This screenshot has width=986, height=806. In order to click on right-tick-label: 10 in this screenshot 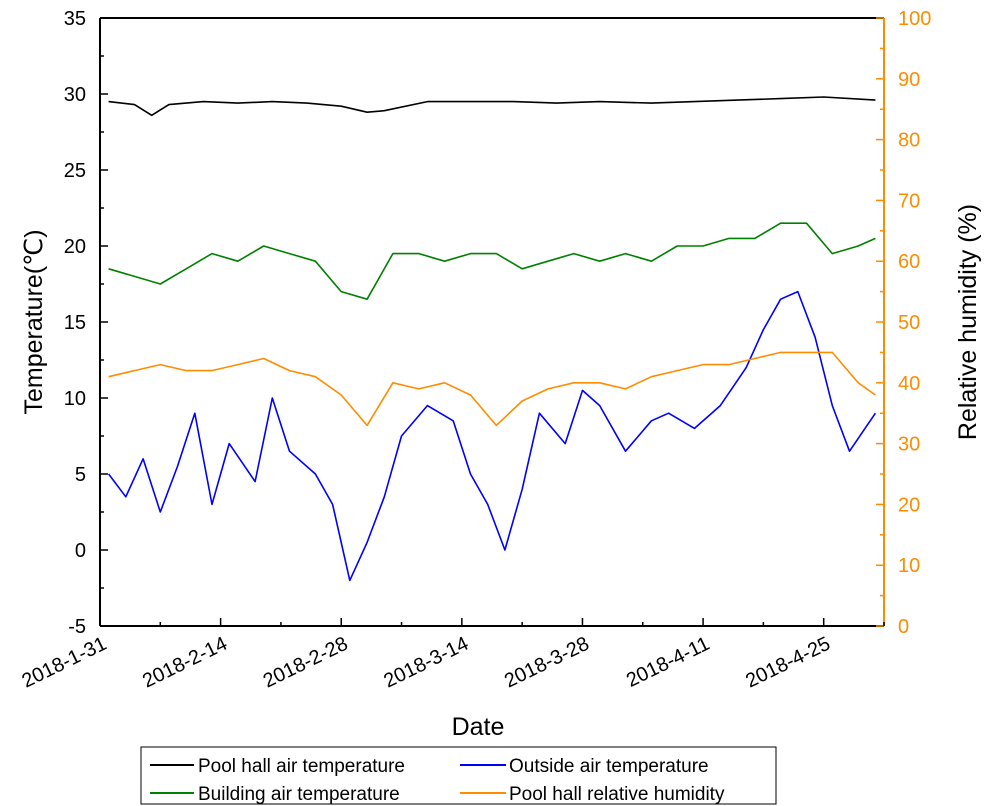, I will do `click(909, 566)`.